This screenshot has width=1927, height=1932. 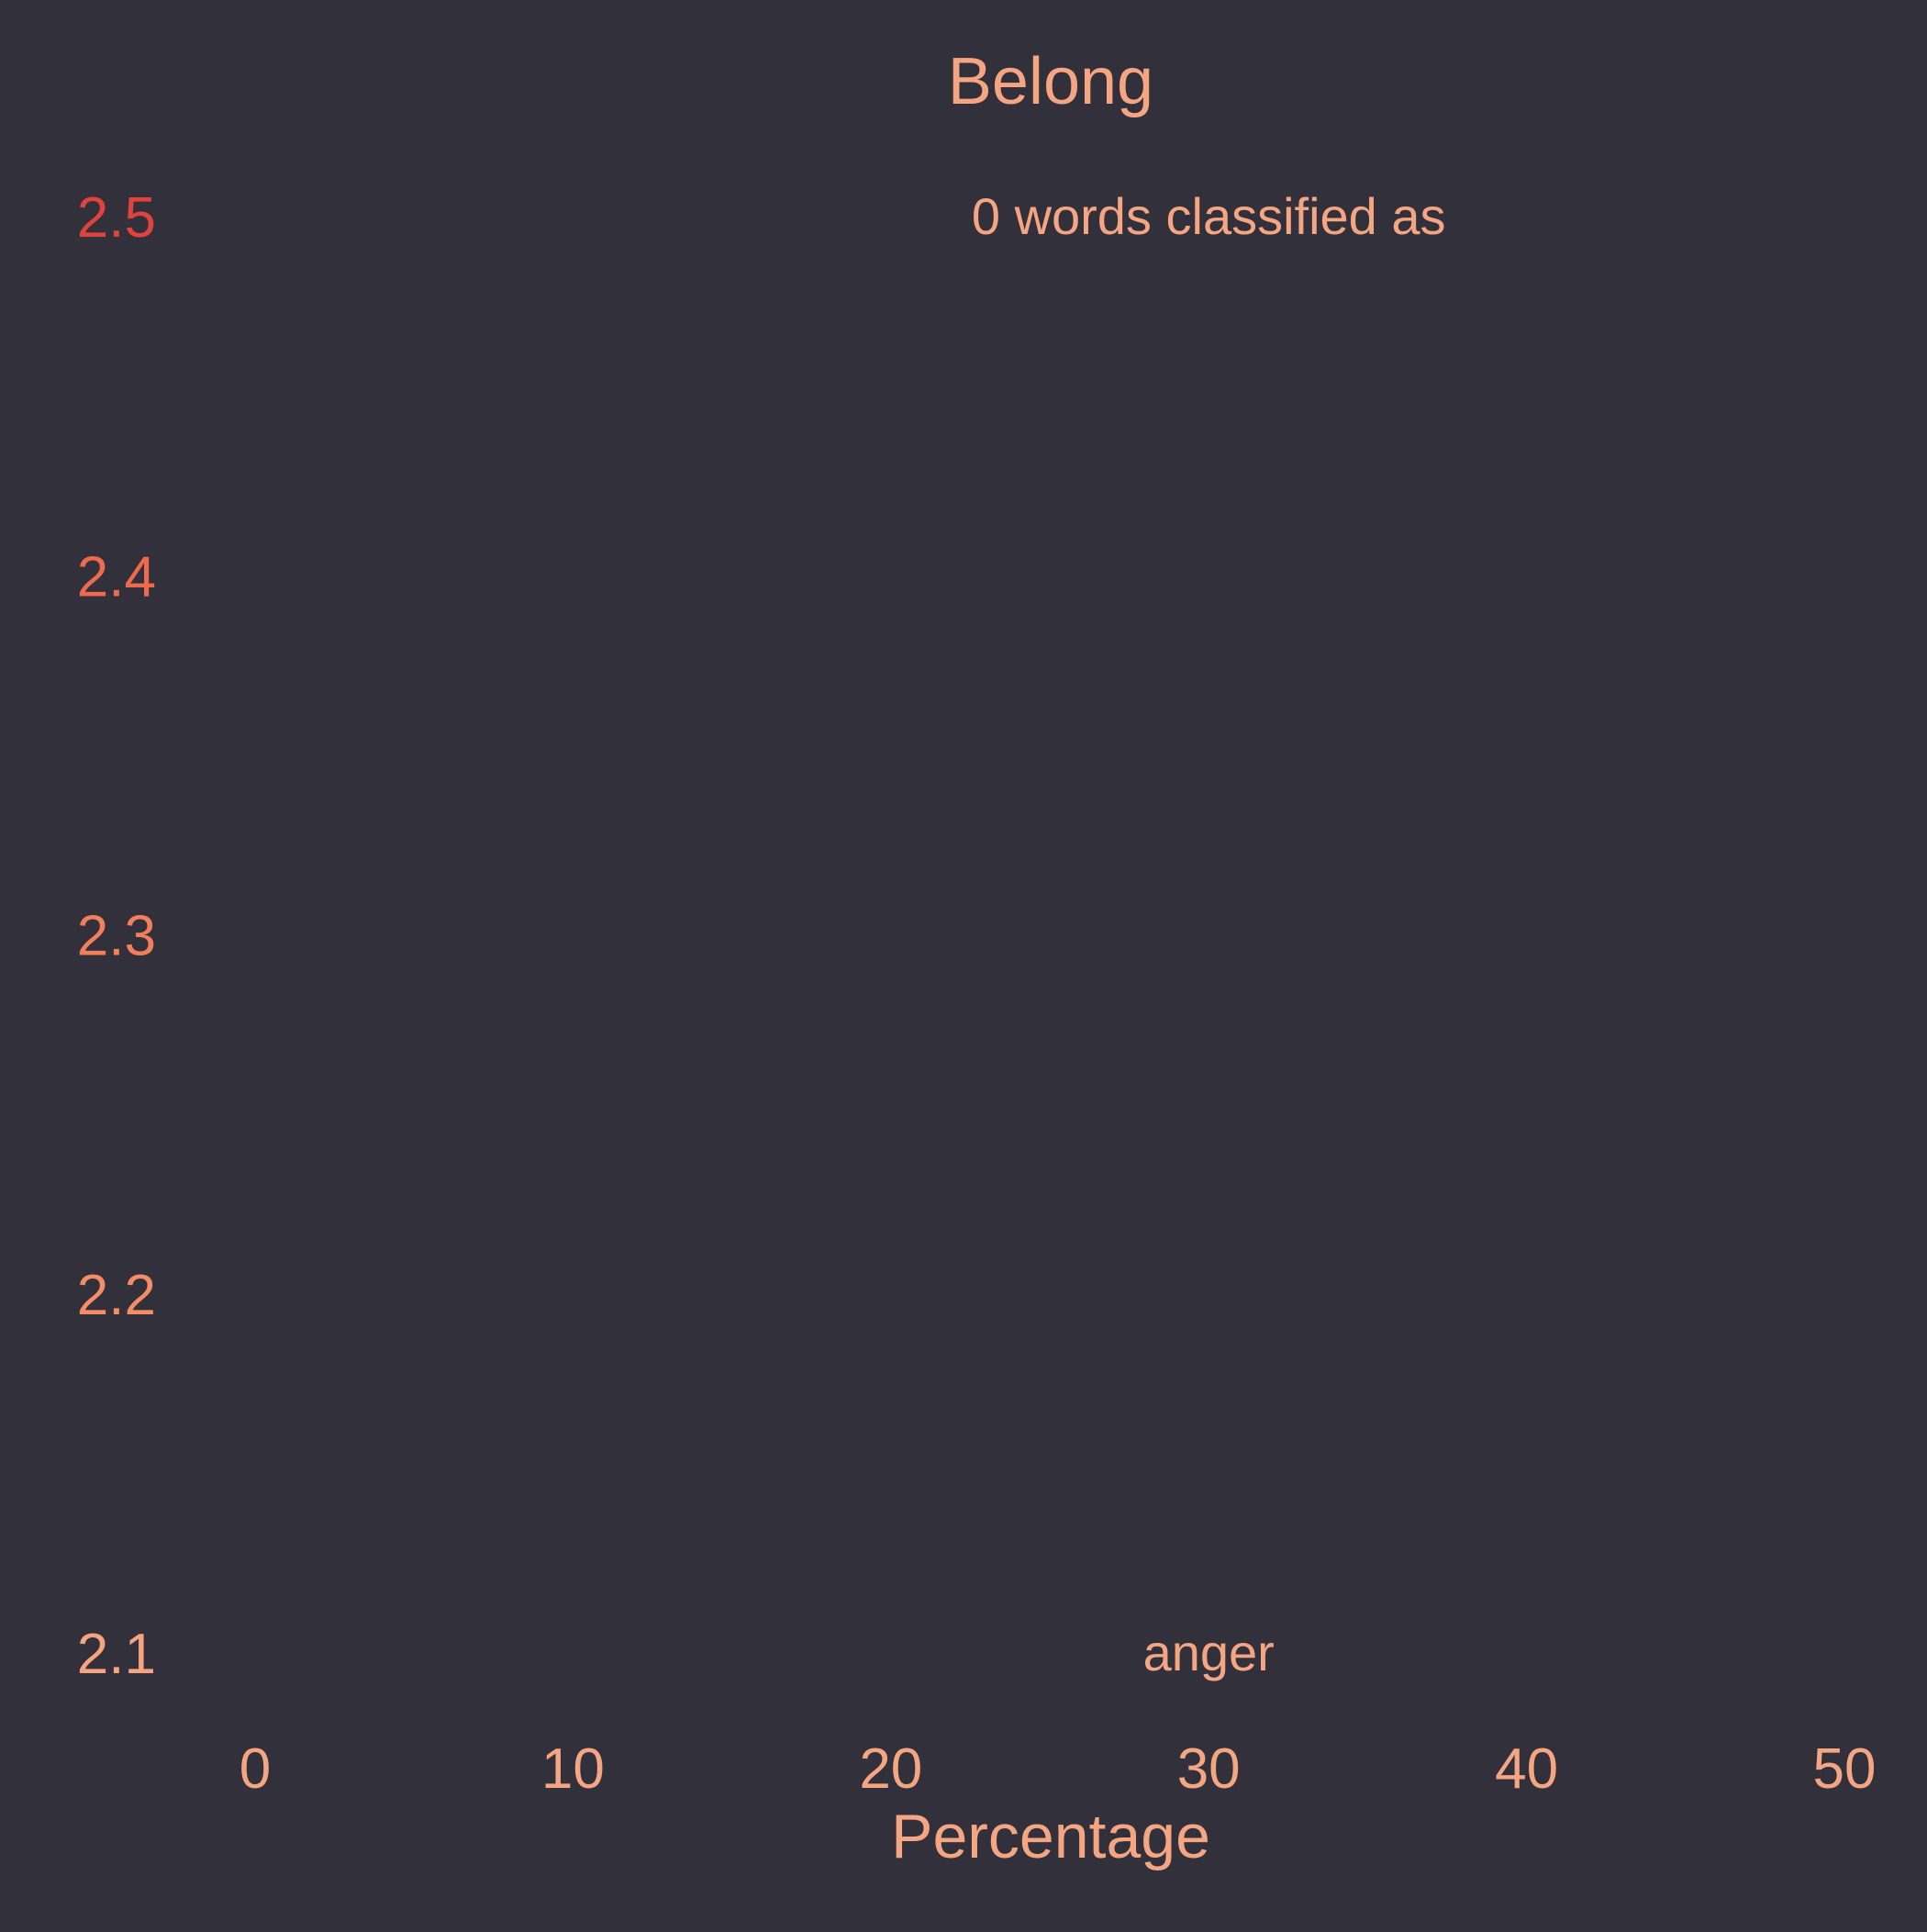 What do you see at coordinates (890, 1769) in the screenshot?
I see `x-tick-label: 20` at bounding box center [890, 1769].